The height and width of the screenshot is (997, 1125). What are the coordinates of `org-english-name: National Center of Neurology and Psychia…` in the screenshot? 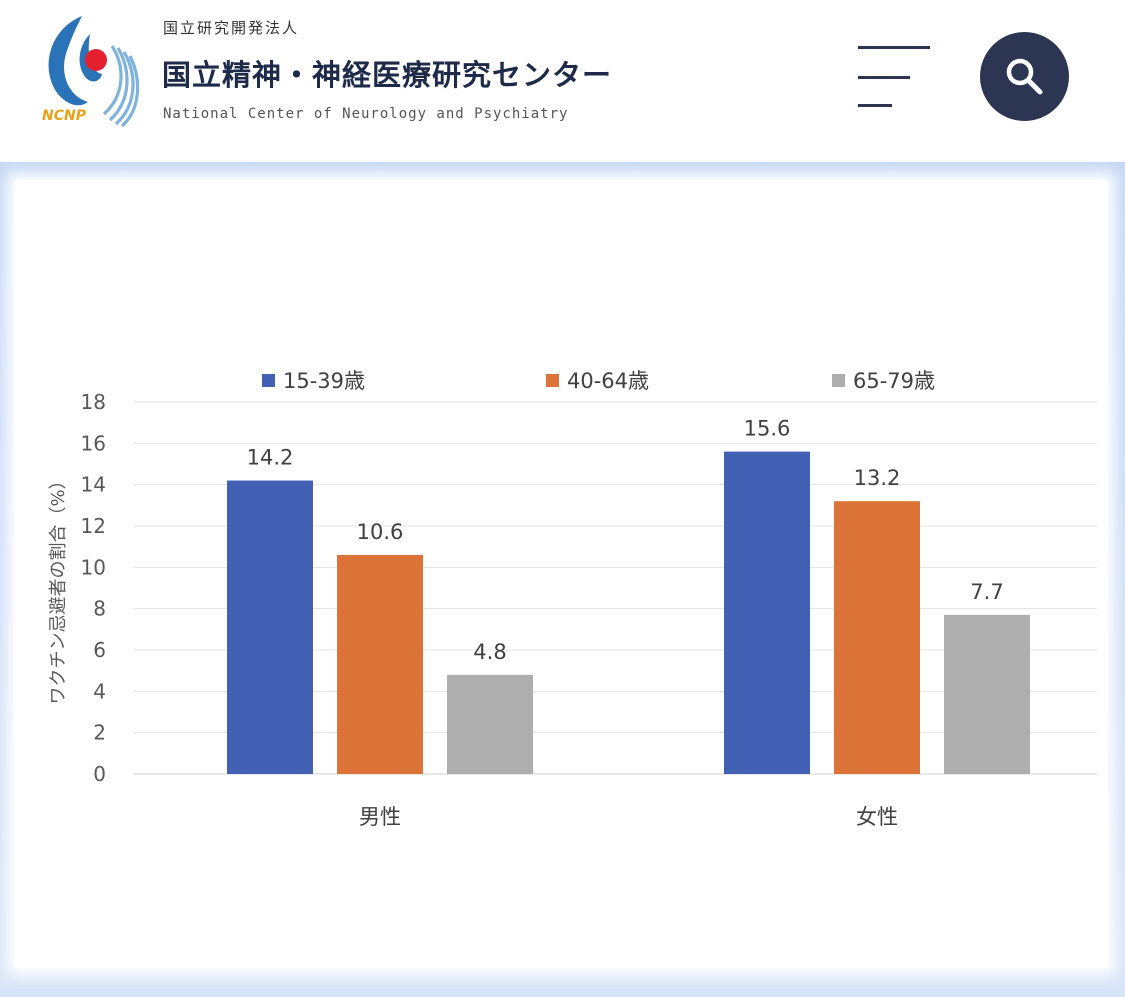 It's located at (366, 114).